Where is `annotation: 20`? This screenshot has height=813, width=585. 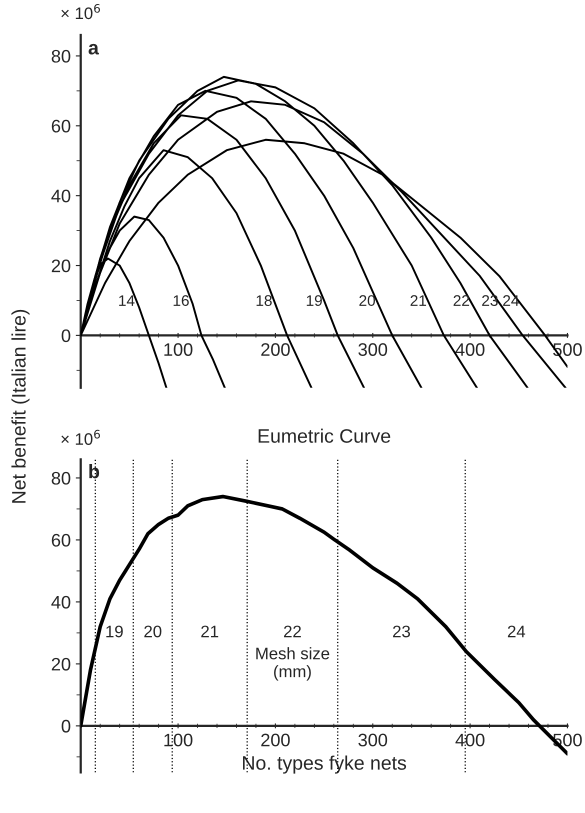 annotation: 20 is located at coordinates (153, 632).